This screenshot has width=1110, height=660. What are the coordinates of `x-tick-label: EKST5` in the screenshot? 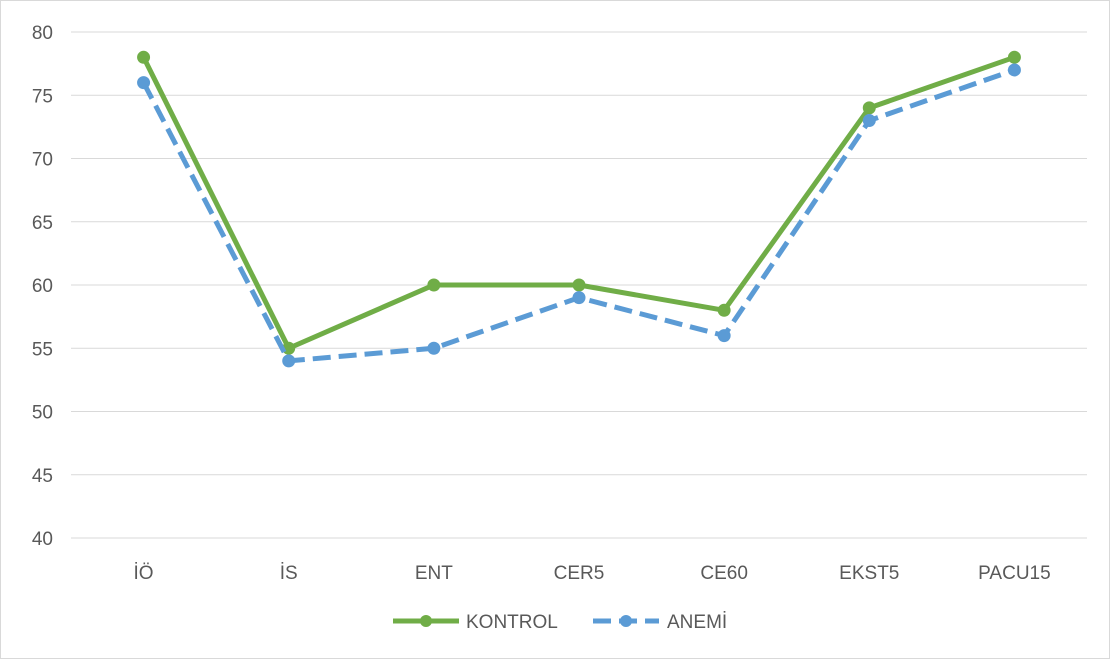 It's located at (869, 573).